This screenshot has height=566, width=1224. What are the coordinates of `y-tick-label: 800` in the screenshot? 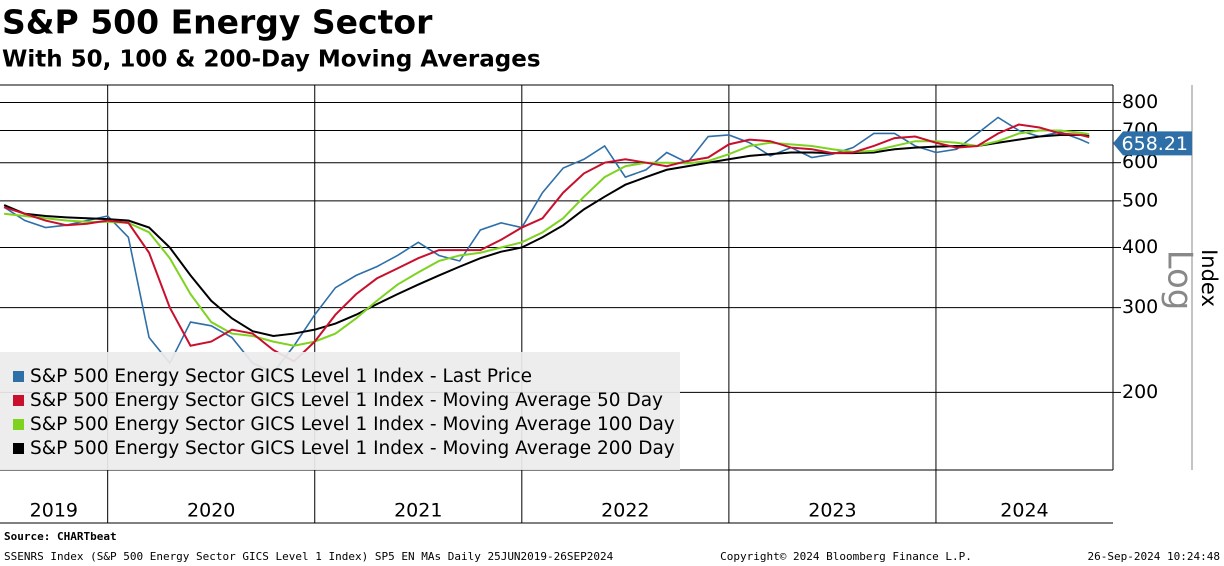 It's located at (1140, 102).